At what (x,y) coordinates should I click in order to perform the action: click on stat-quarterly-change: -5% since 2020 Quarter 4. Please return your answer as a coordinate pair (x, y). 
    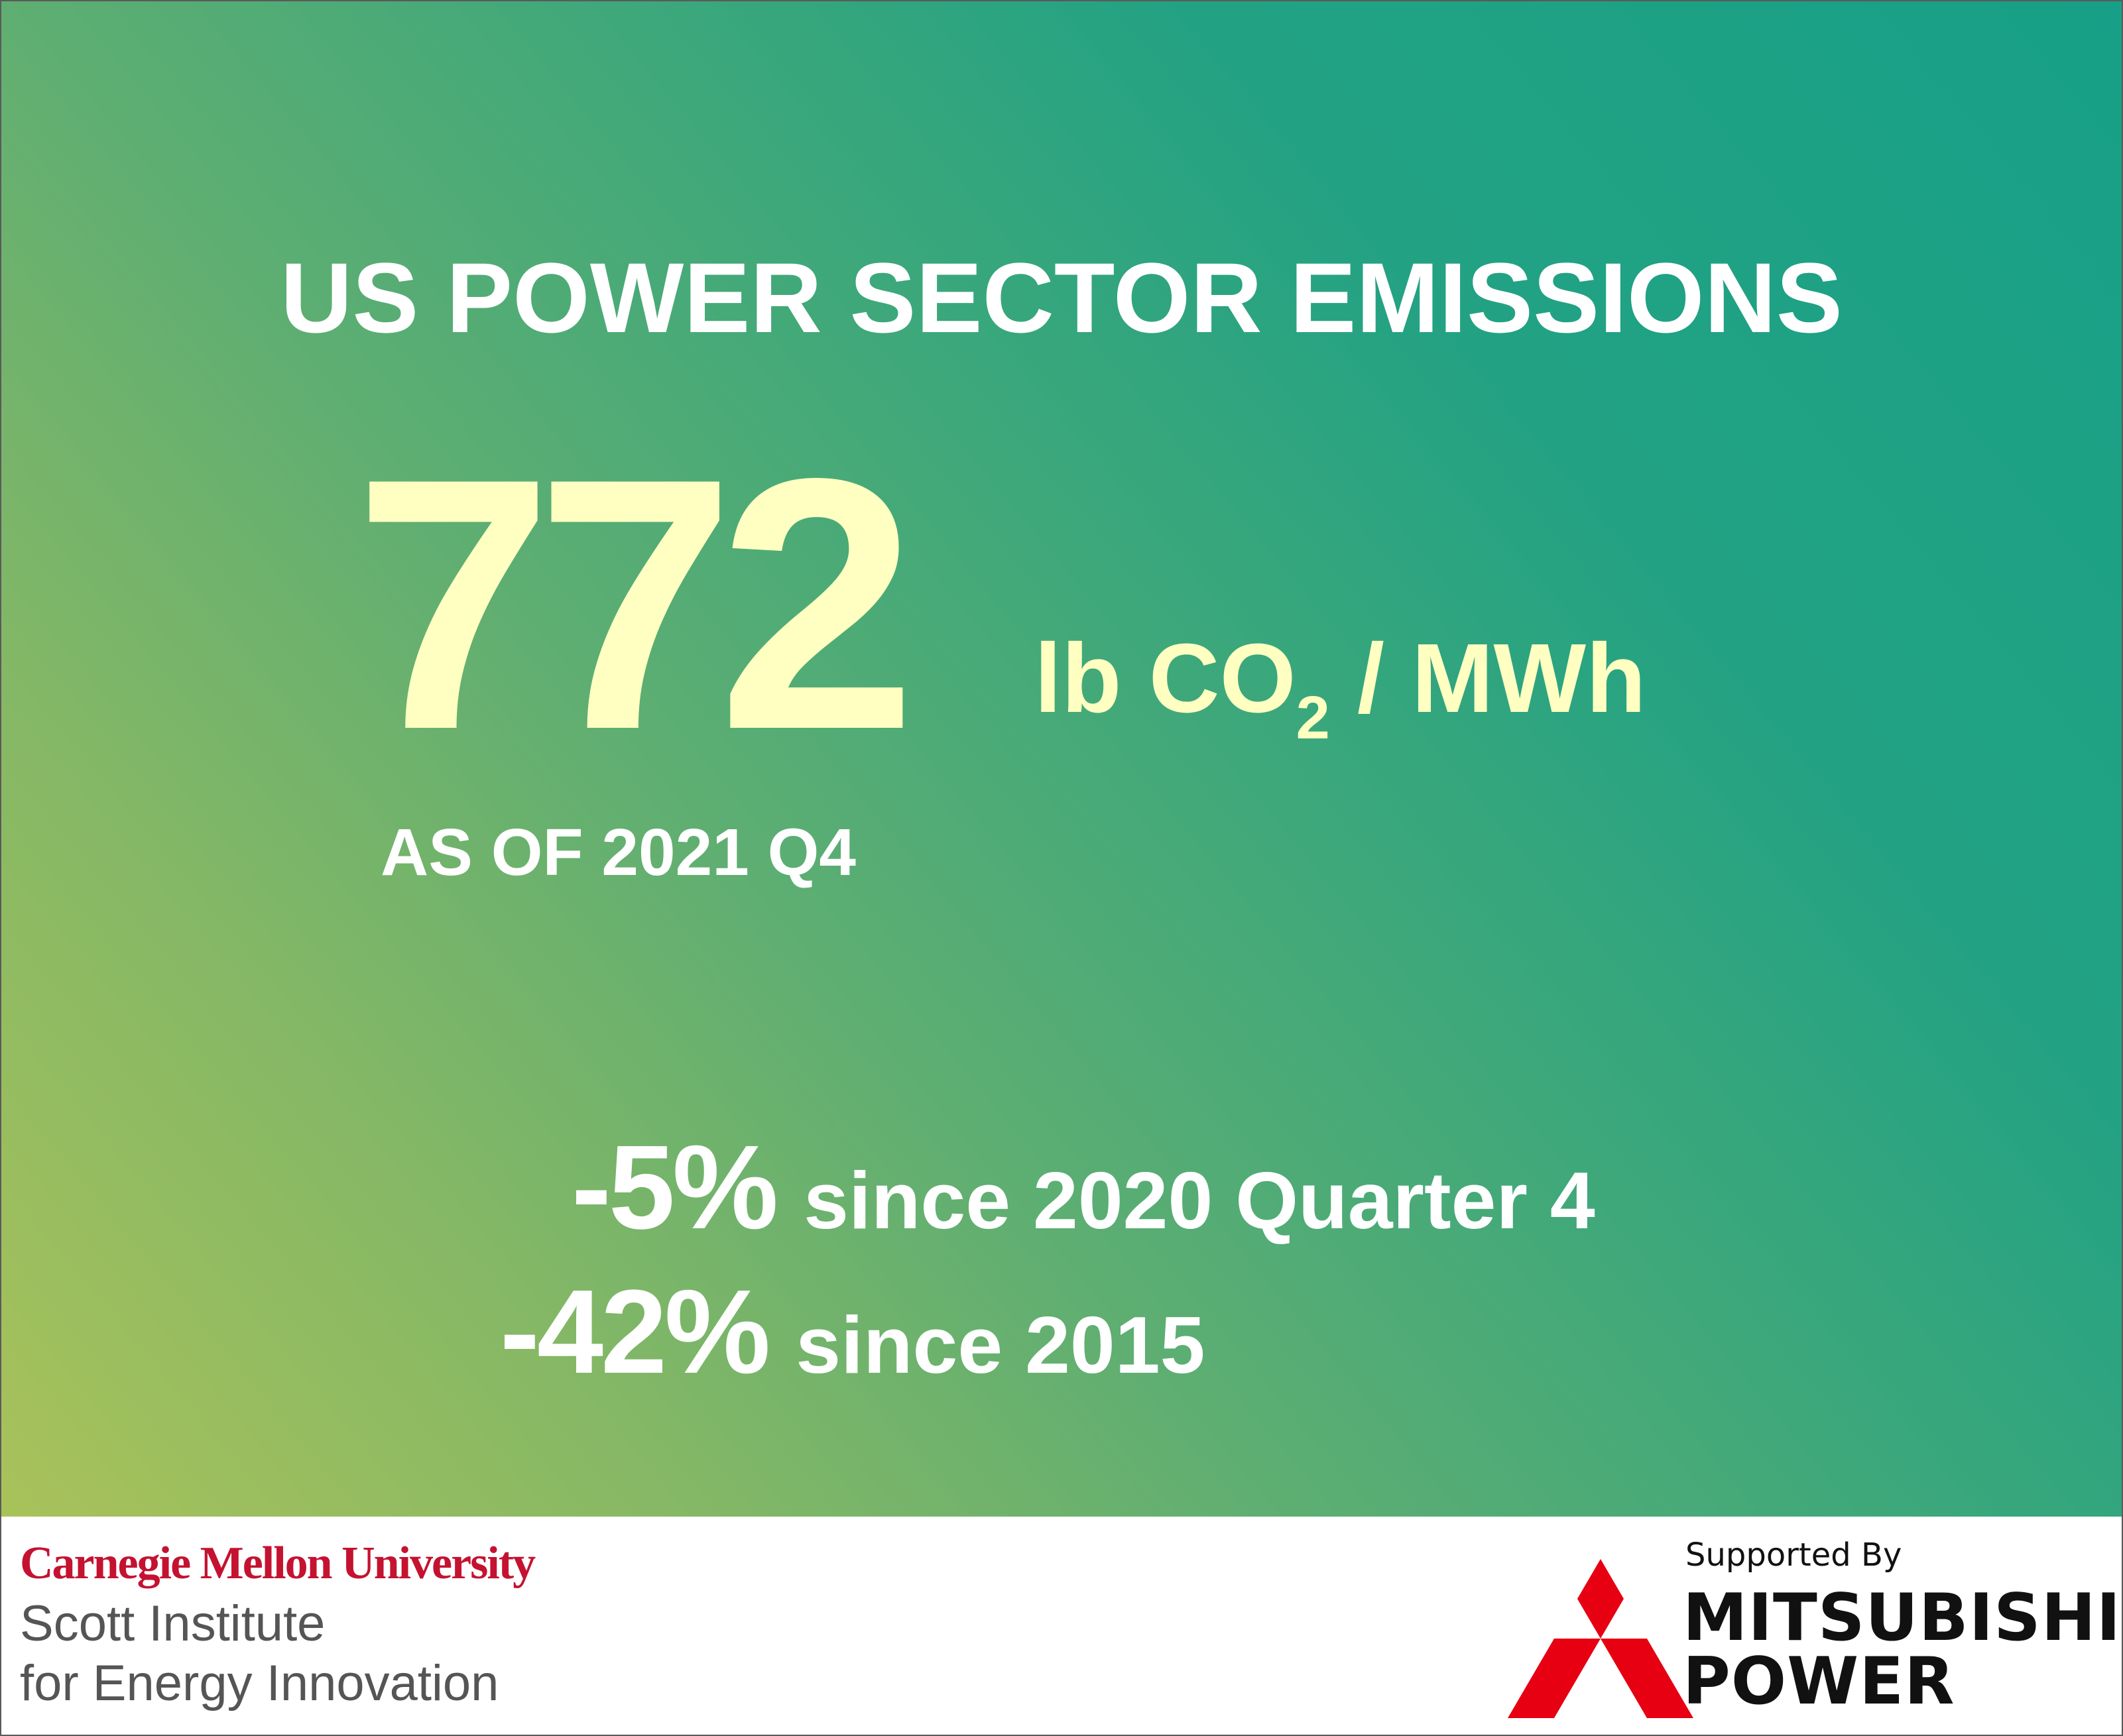
    Looking at the image, I should click on (1083, 1187).